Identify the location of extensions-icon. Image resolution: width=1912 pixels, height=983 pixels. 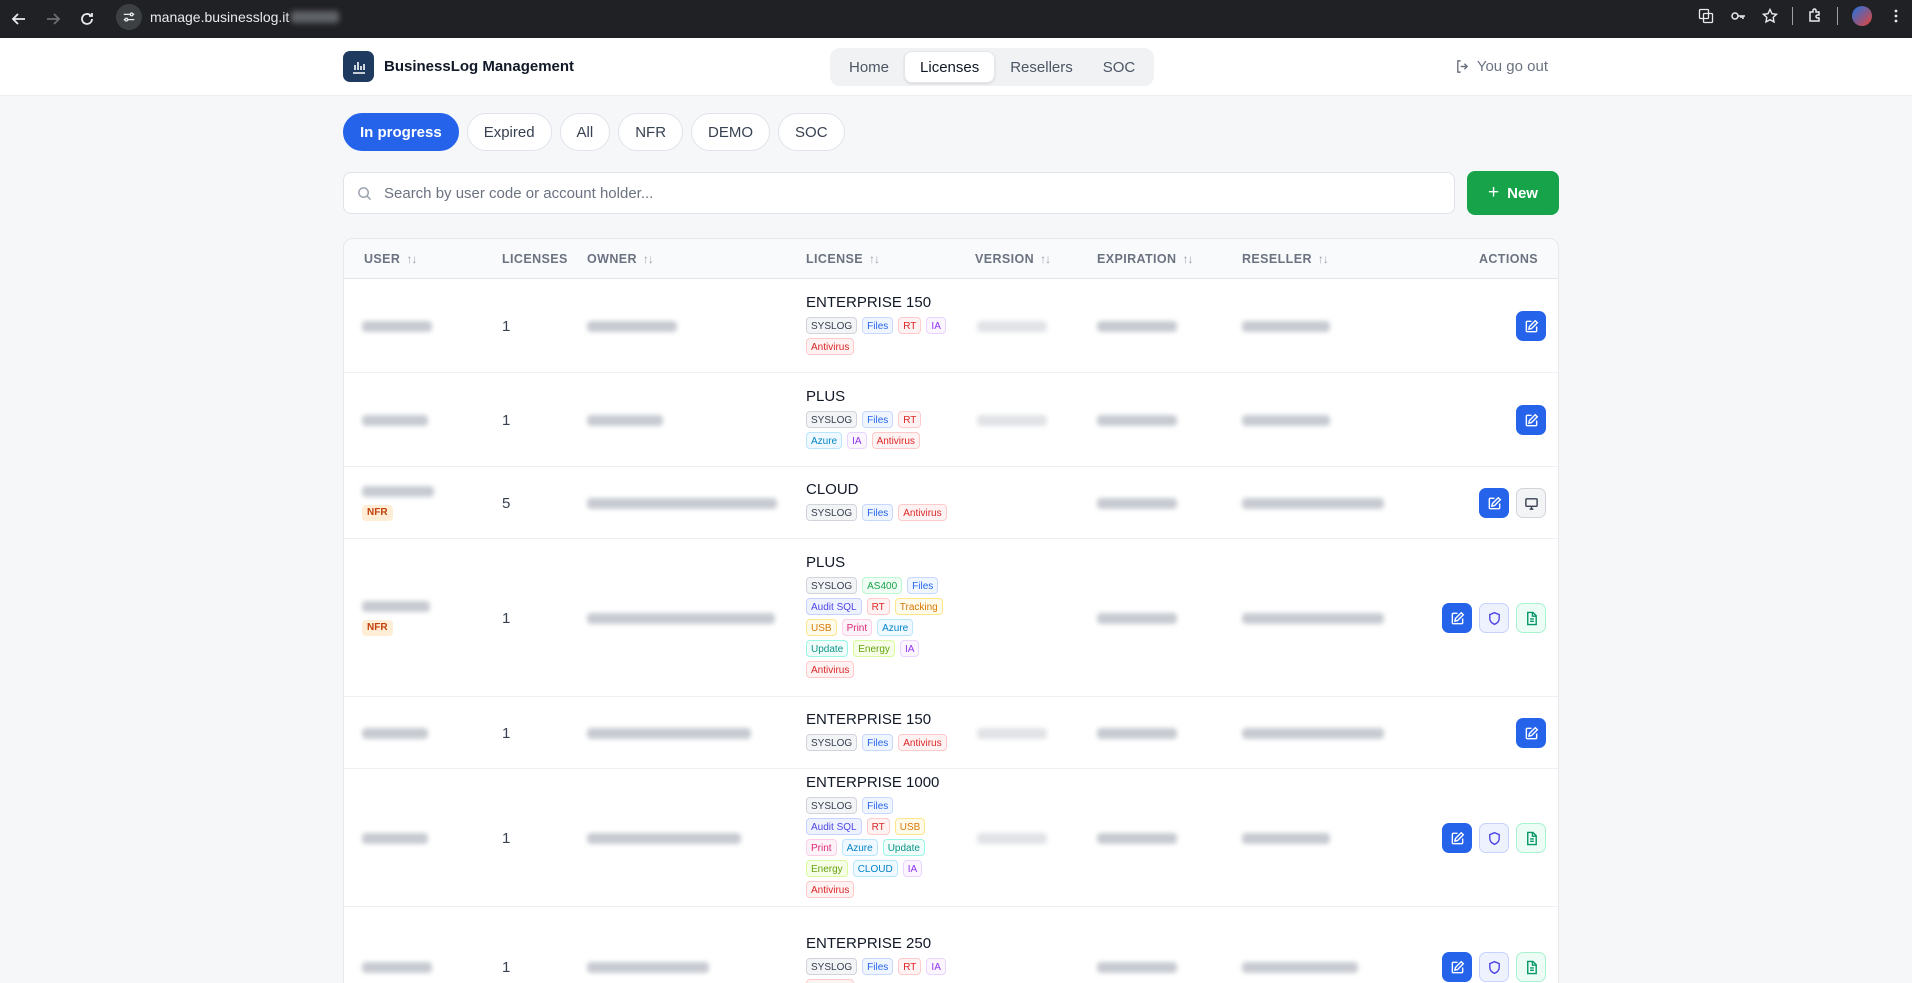
(1815, 16).